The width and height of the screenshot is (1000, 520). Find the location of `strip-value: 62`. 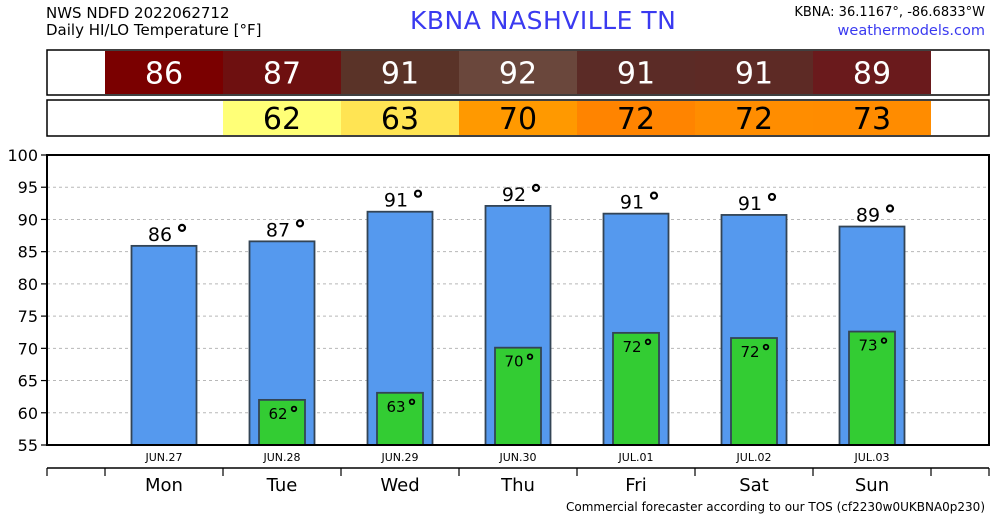

strip-value: 62 is located at coordinates (282, 119).